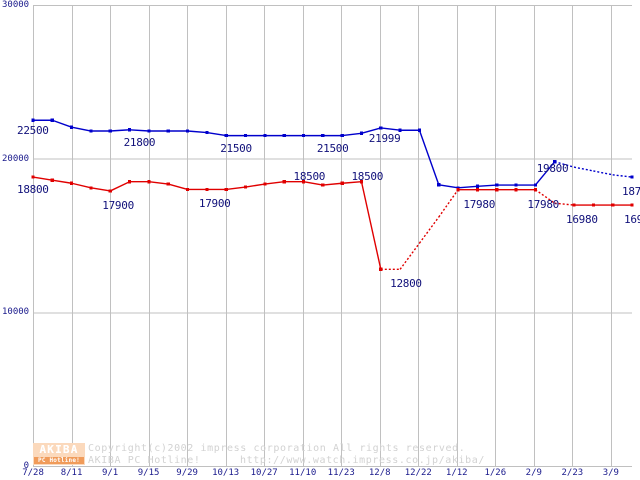 Image resolution: width=640 pixels, height=480 pixels. Describe the element at coordinates (139, 142) in the screenshot. I see `data-value-label: 21800` at that location.